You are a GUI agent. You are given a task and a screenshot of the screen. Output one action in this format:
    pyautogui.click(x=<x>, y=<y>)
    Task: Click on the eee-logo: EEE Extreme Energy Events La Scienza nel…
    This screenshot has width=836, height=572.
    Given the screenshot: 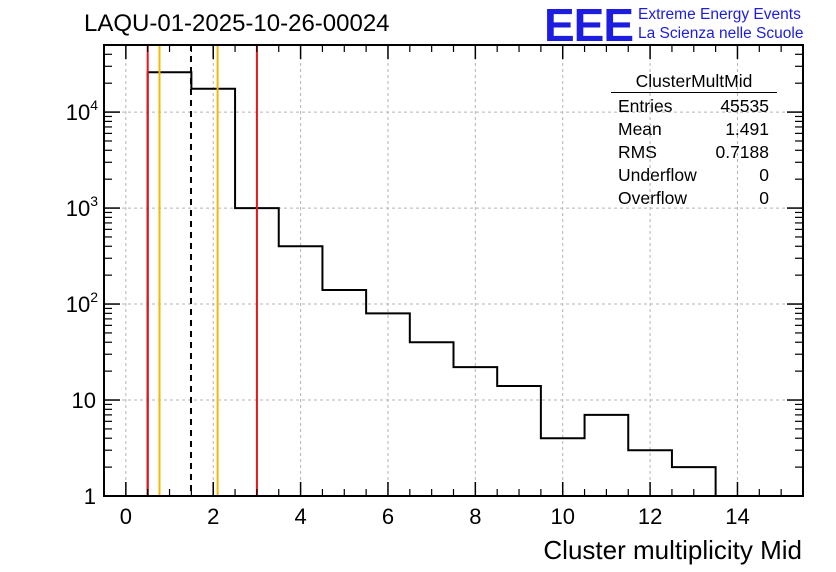 What is the action you would take?
    pyautogui.click(x=690, y=25)
    